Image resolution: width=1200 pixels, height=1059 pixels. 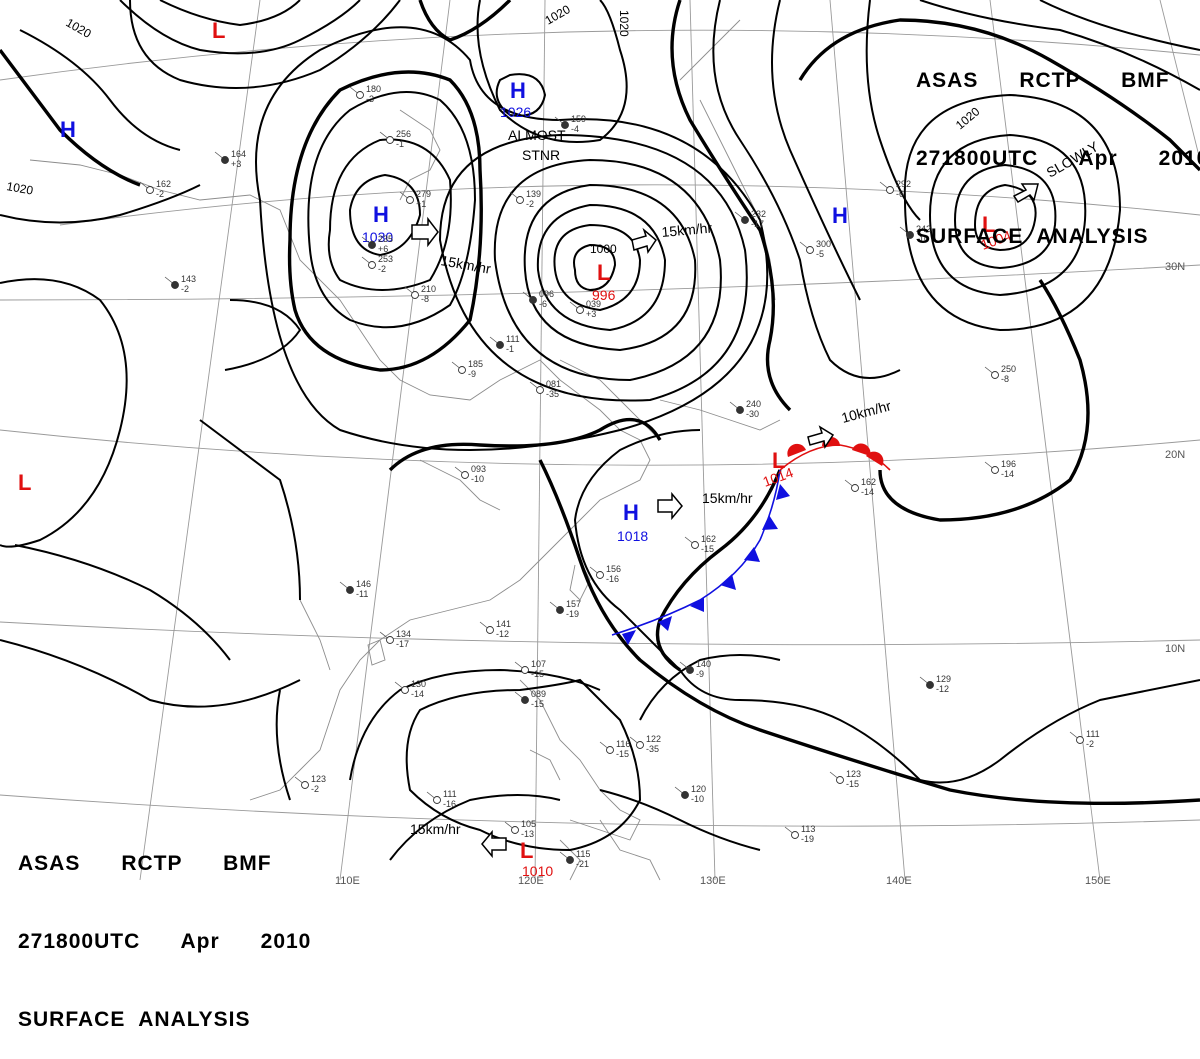 What do you see at coordinates (537, 871) in the screenshot?
I see `pressure-value: 1010` at bounding box center [537, 871].